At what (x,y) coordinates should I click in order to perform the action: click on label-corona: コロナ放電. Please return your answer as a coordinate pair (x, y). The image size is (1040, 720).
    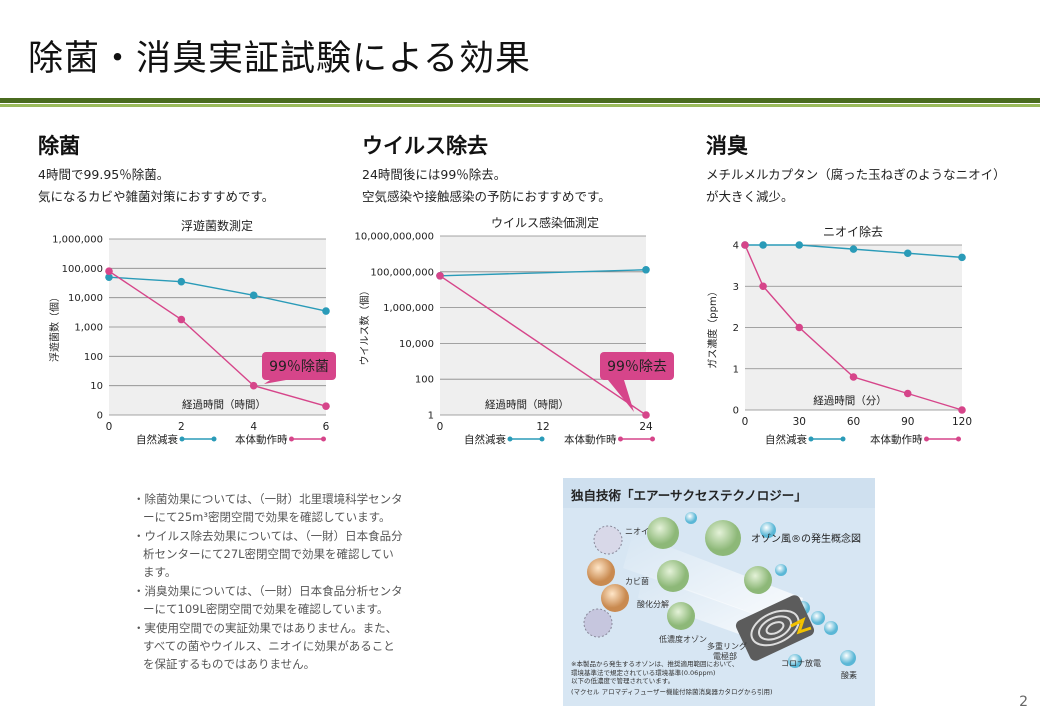
    Looking at the image, I should click on (801, 663).